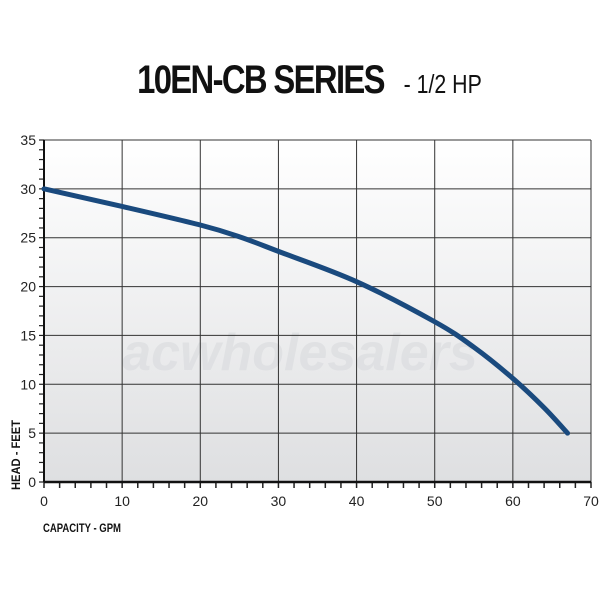 Image resolution: width=600 pixels, height=600 pixels. Describe the element at coordinates (591, 501) in the screenshot. I see `x-tick-label: 70` at that location.